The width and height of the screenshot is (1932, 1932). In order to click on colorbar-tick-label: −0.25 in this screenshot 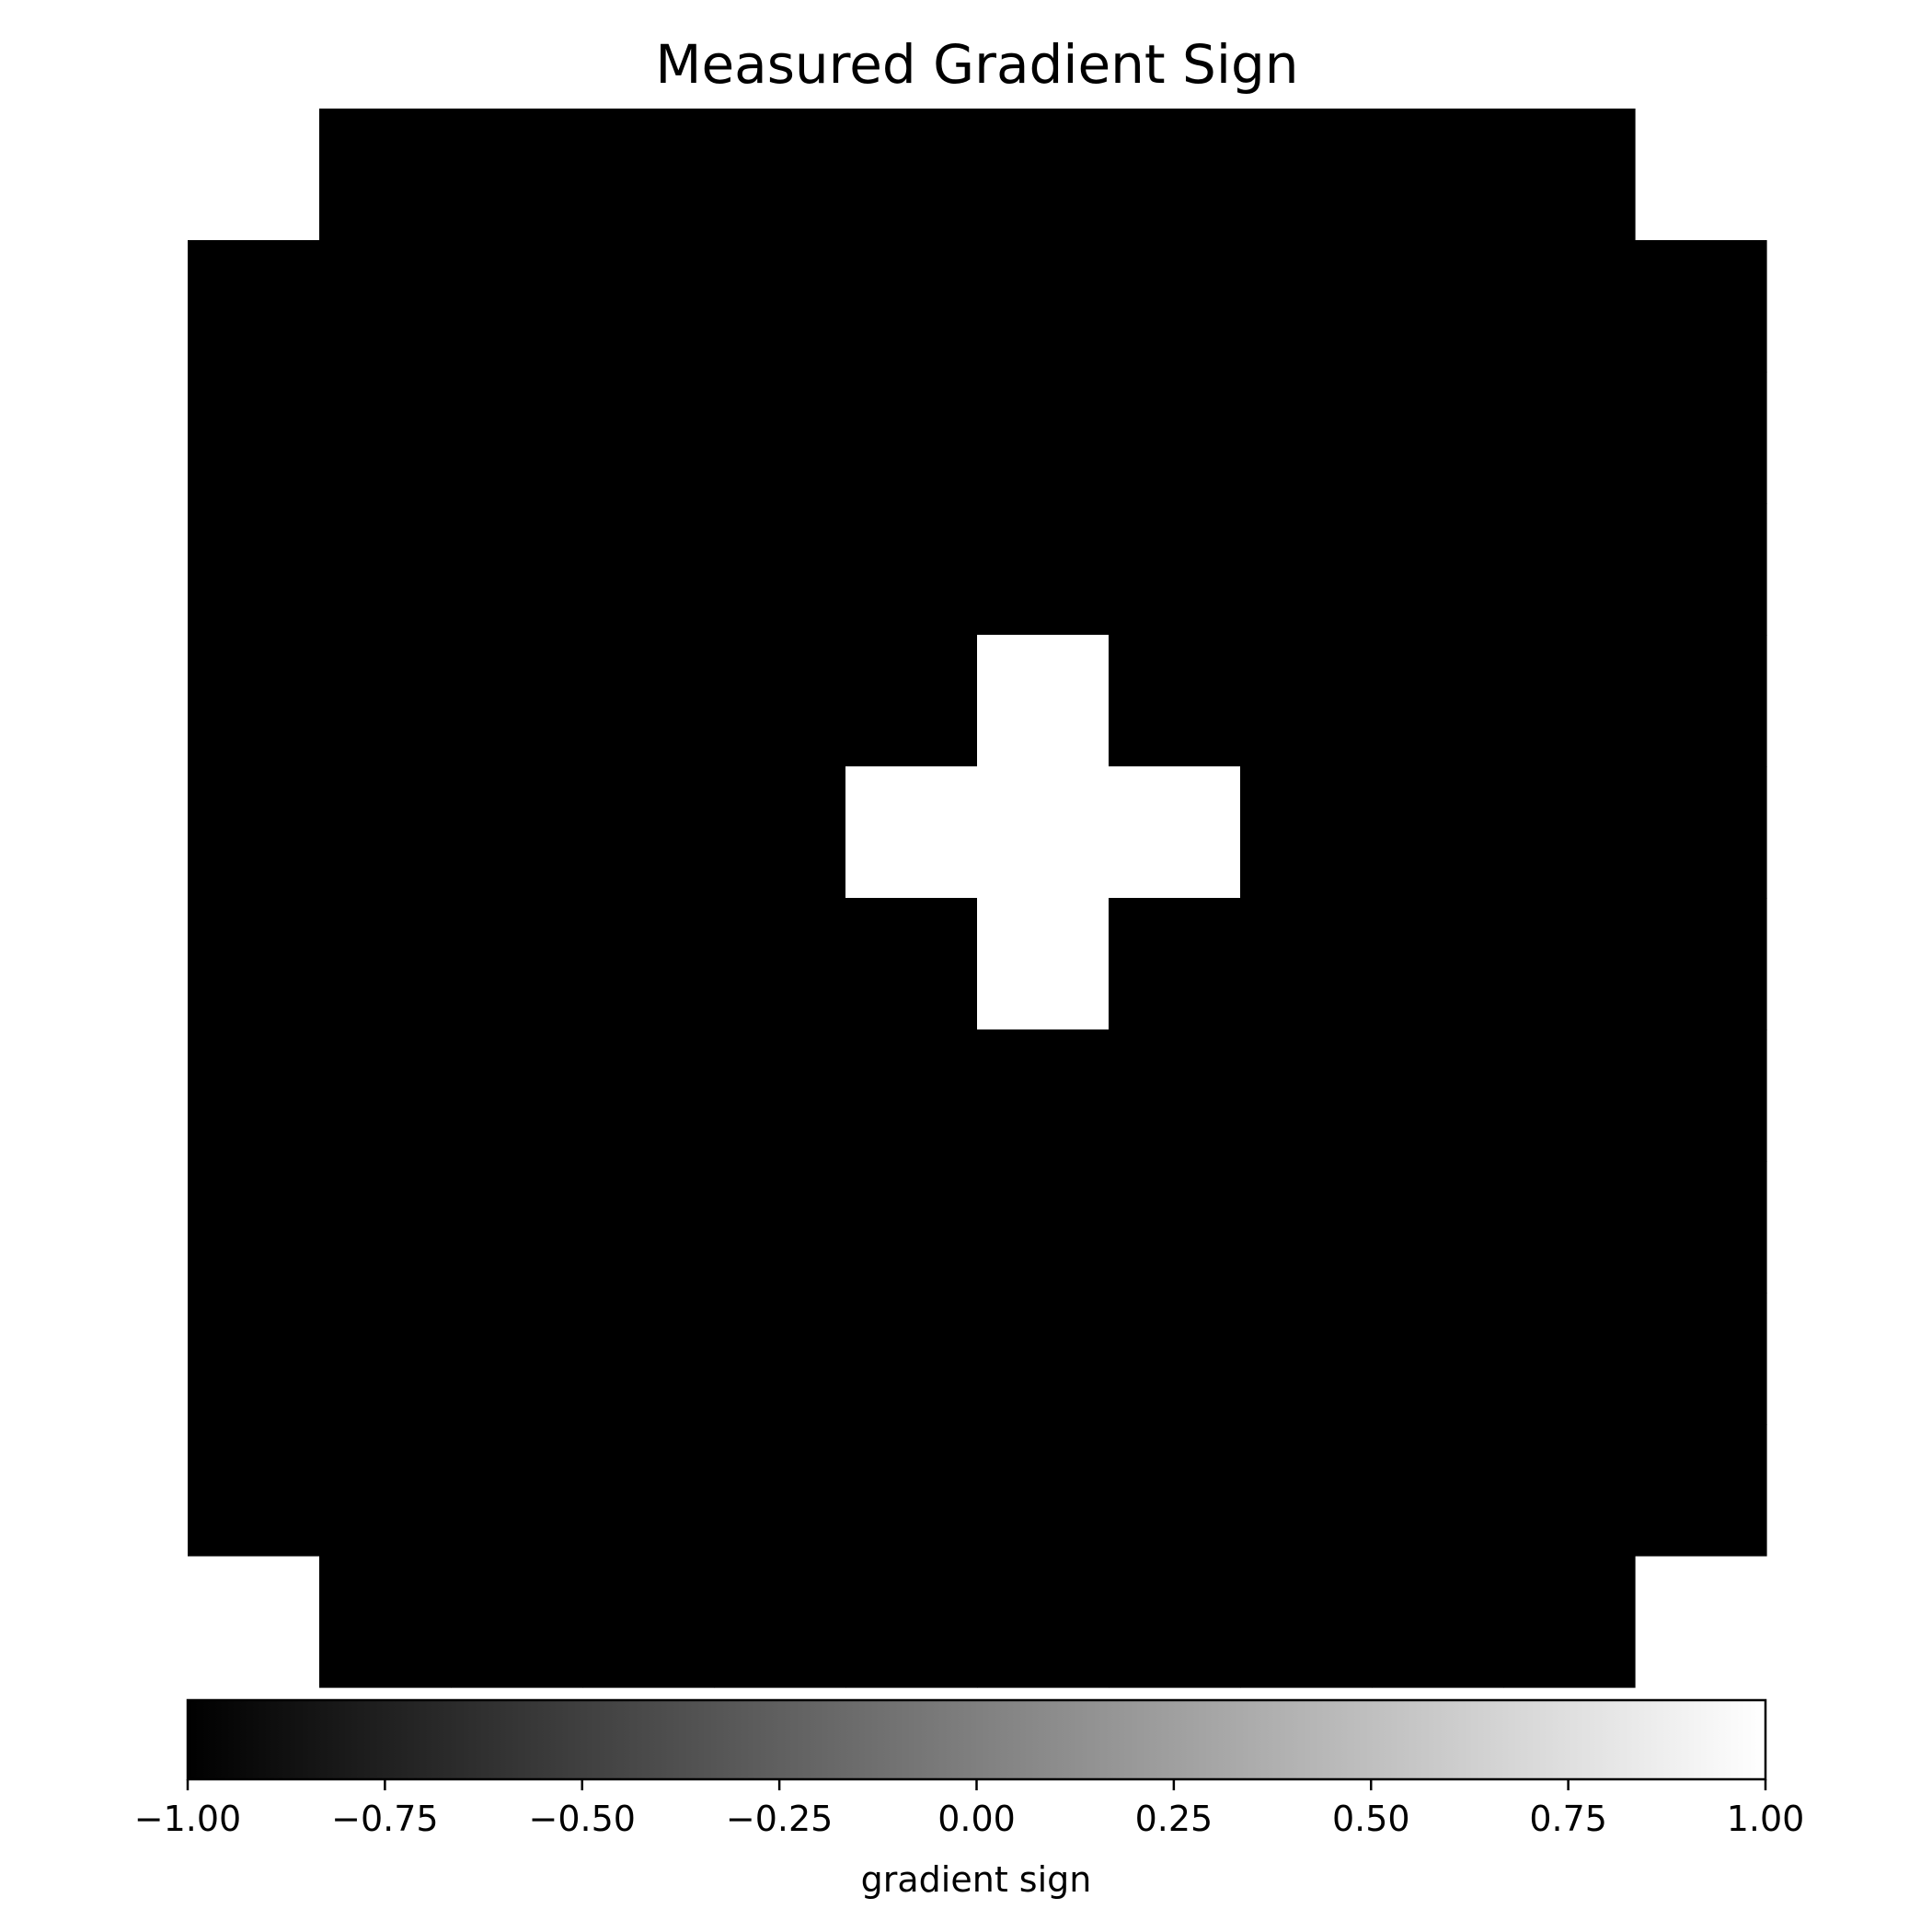, I will do `click(779, 1819)`.